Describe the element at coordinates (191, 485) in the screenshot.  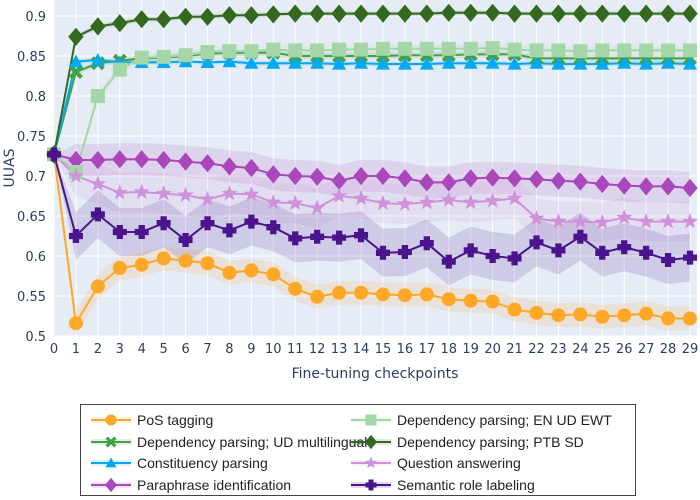
I see `legend-item-paraphrase-identification: Paraphrase identification` at that location.